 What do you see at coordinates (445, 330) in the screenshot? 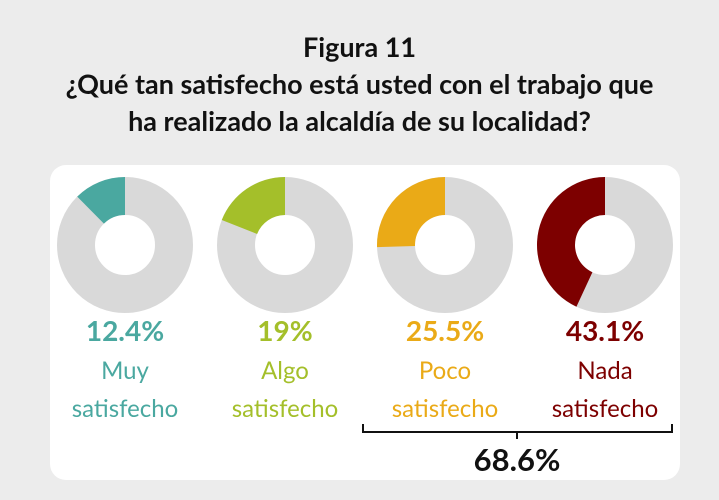
I see `value-label: 25.5%` at bounding box center [445, 330].